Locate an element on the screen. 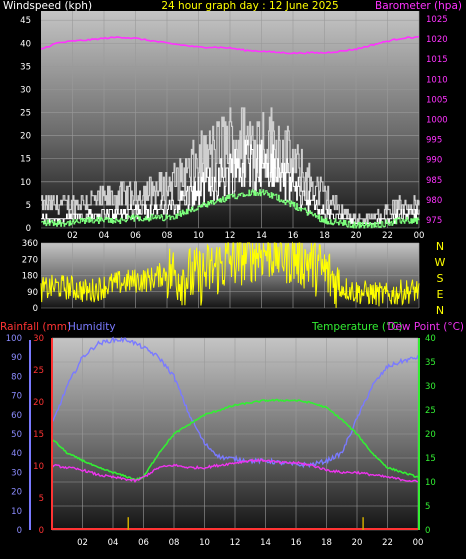 Image resolution: width=466 pixels, height=559 pixels. temperature-tick-label: 30 is located at coordinates (430, 387).